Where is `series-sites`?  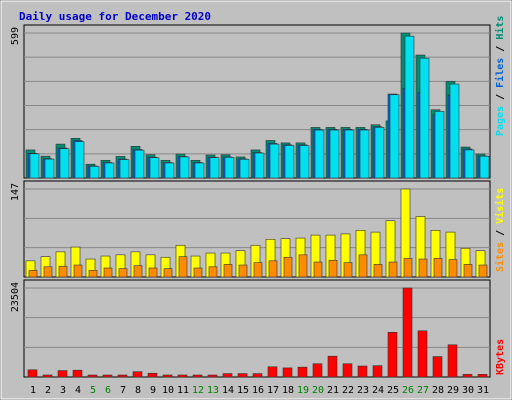 series-sites is located at coordinates (258, 266).